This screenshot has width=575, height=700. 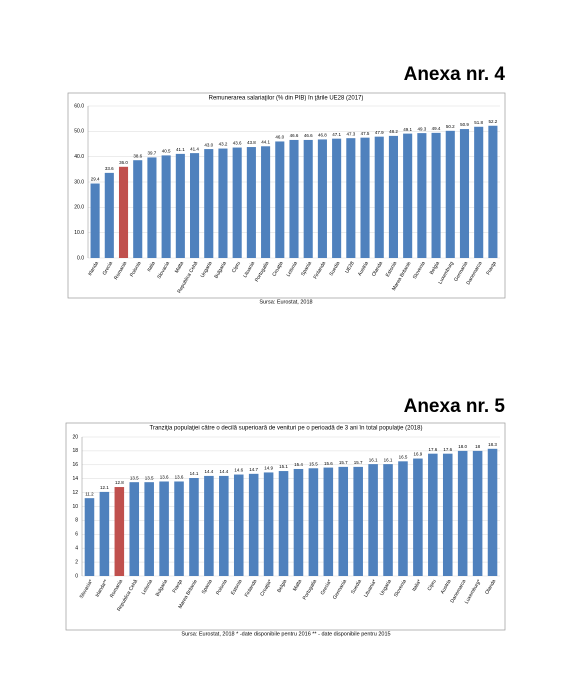 What do you see at coordinates (76, 562) in the screenshot?
I see `y-tick-label: 2` at bounding box center [76, 562].